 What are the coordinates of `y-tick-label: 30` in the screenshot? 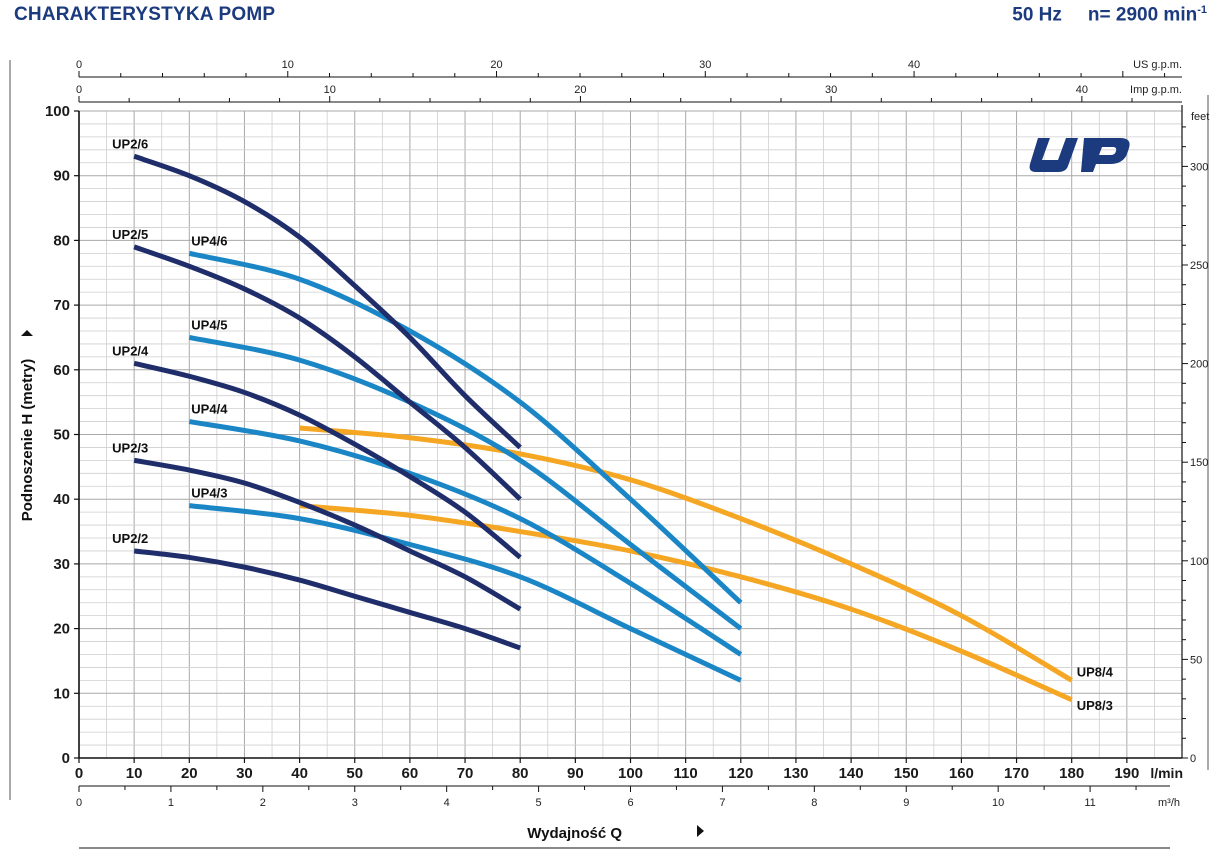 It's located at (61, 564).